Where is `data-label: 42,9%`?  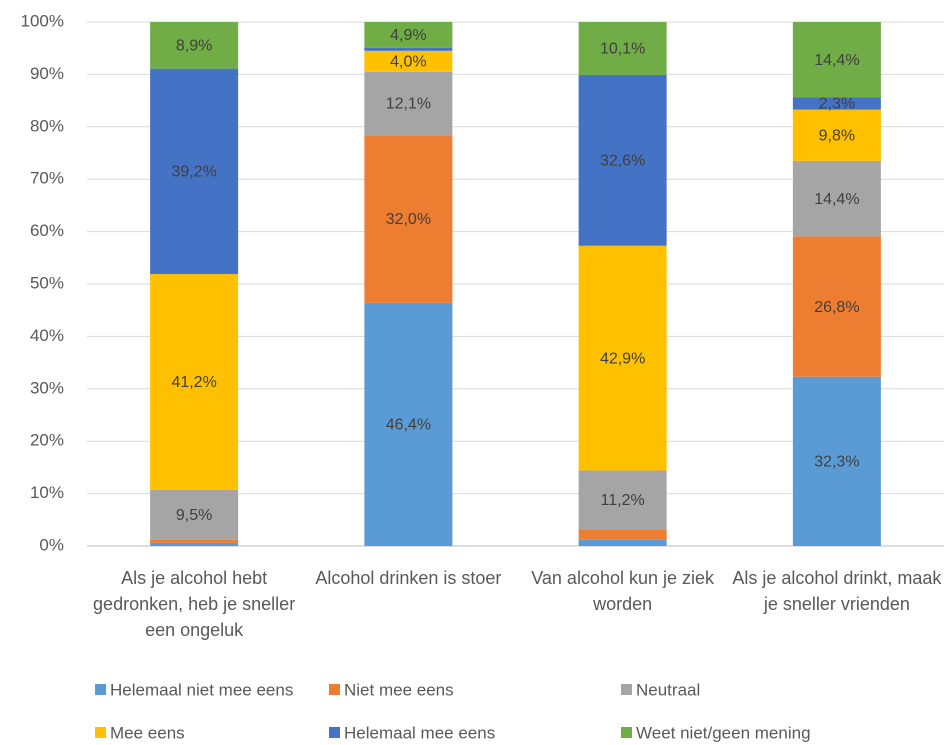
data-label: 42,9% is located at coordinates (622, 358).